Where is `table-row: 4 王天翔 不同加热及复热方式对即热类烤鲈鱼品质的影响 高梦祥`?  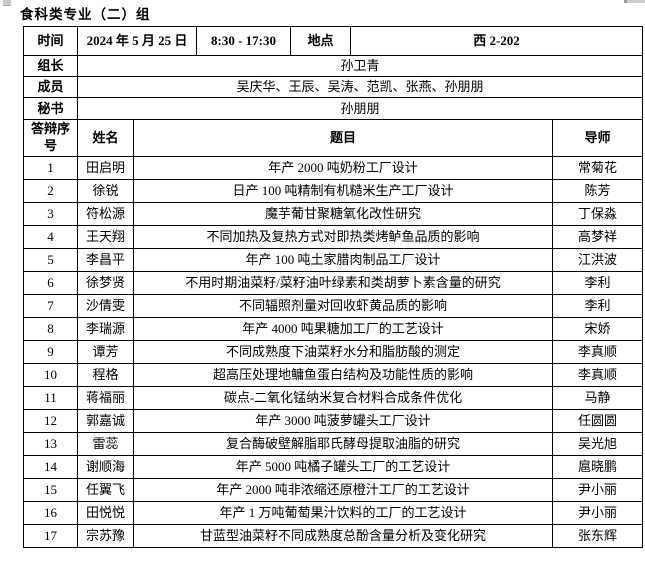
table-row: 4 王天翔 不同加热及复热方式对即热类烤鲈鱼品质的影响 高梦祥 is located at coordinates (333, 237).